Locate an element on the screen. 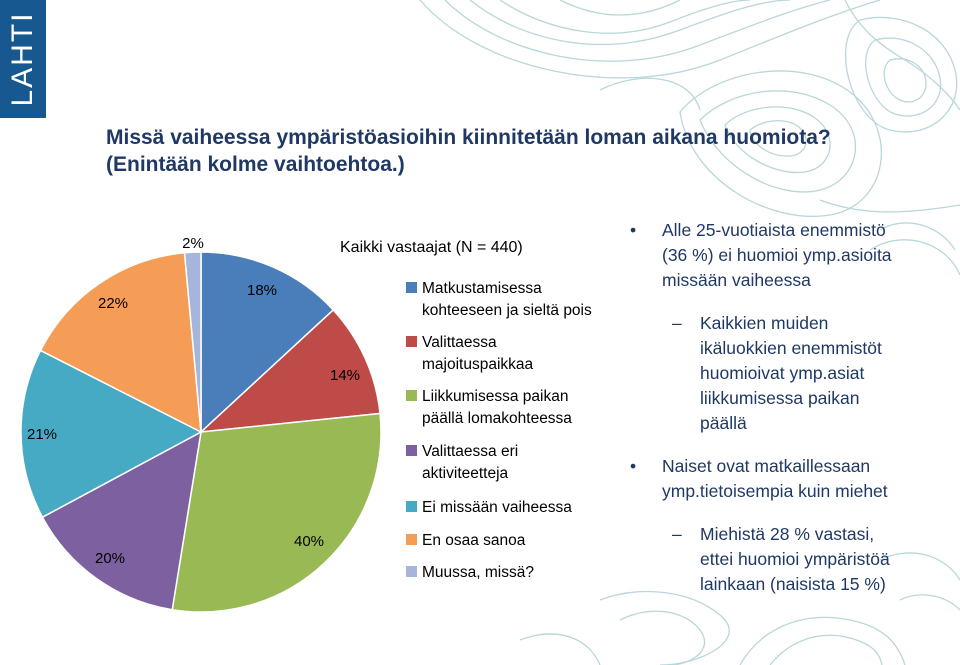 Image resolution: width=960 pixels, height=665 pixels. legend-label-1: majoituspaikkaa is located at coordinates (478, 364).